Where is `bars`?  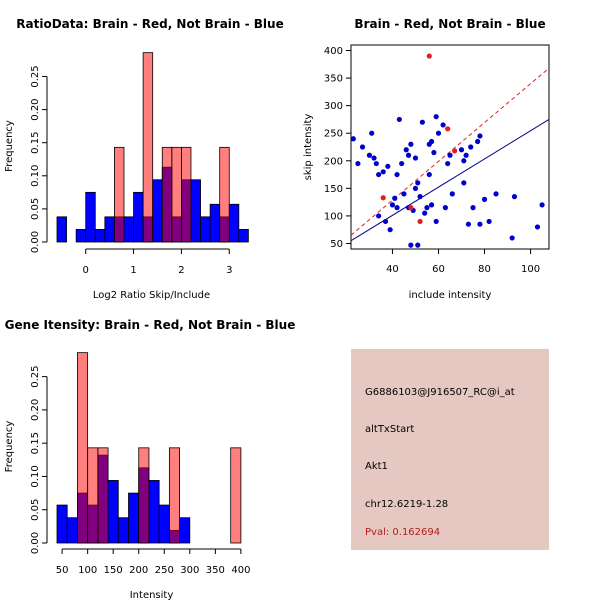
bars is located at coordinates (149, 448).